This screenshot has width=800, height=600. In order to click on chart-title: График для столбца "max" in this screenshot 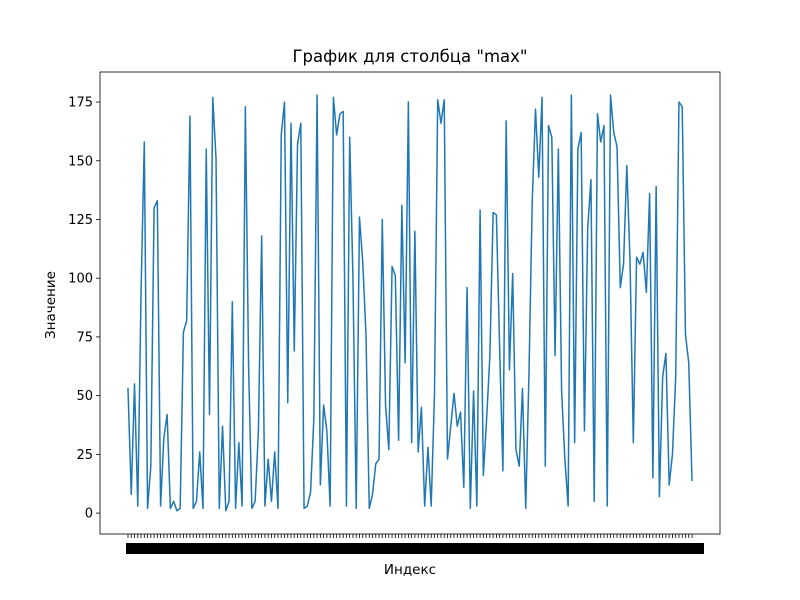, I will do `click(410, 56)`.